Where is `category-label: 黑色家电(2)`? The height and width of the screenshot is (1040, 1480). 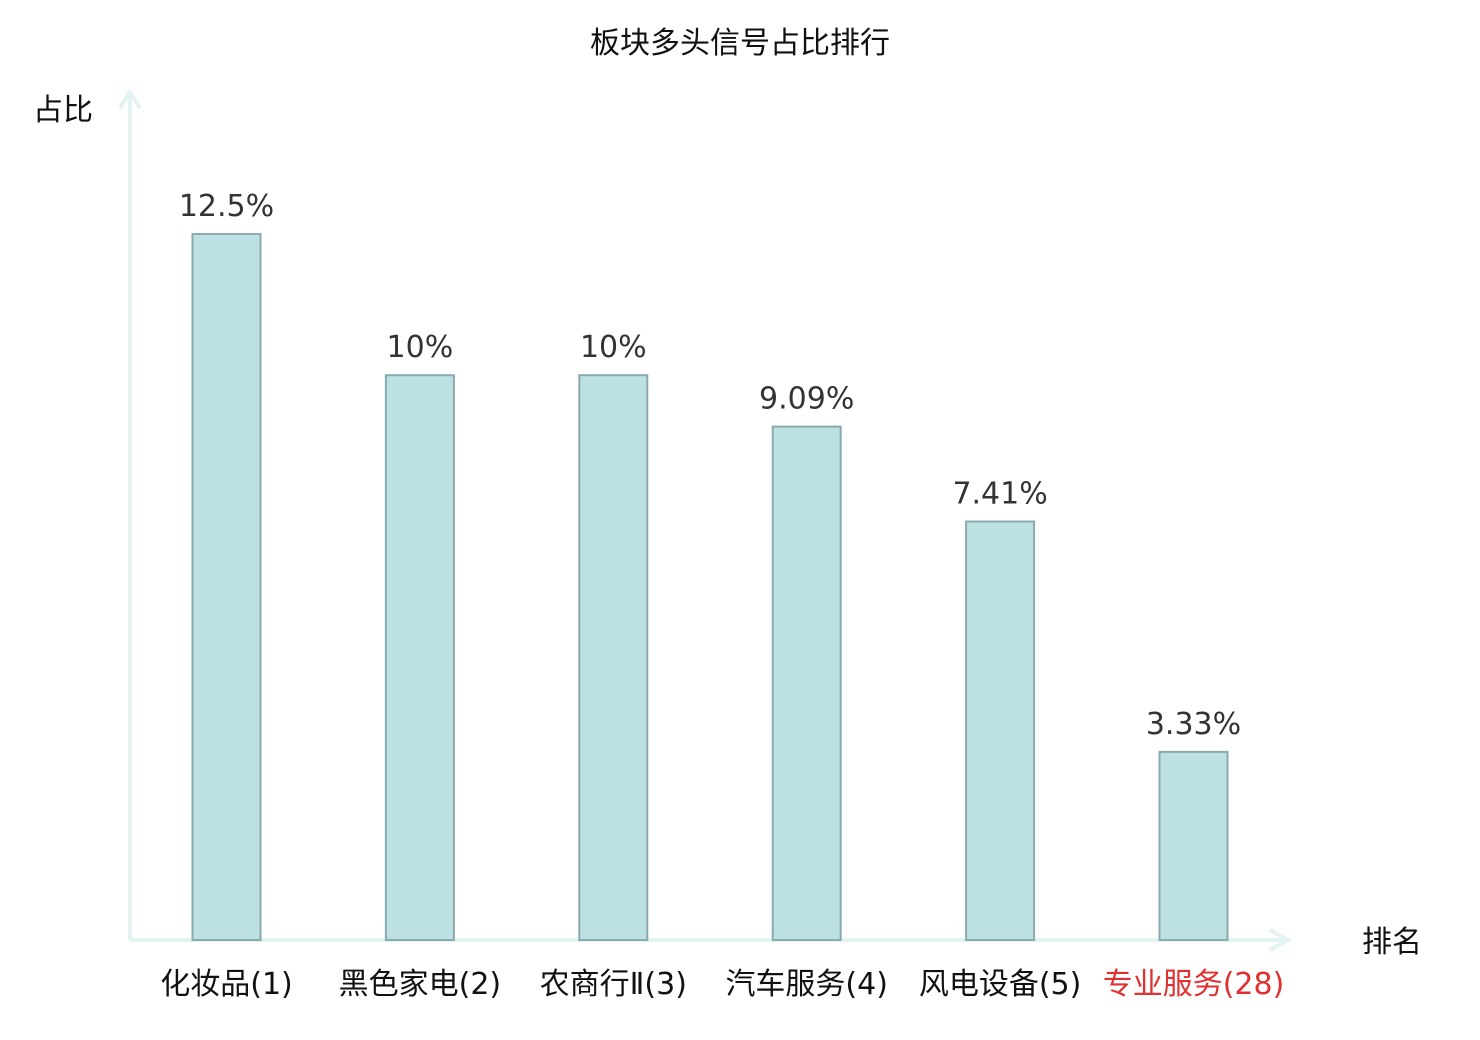 category-label: 黑色家电(2) is located at coordinates (420, 984).